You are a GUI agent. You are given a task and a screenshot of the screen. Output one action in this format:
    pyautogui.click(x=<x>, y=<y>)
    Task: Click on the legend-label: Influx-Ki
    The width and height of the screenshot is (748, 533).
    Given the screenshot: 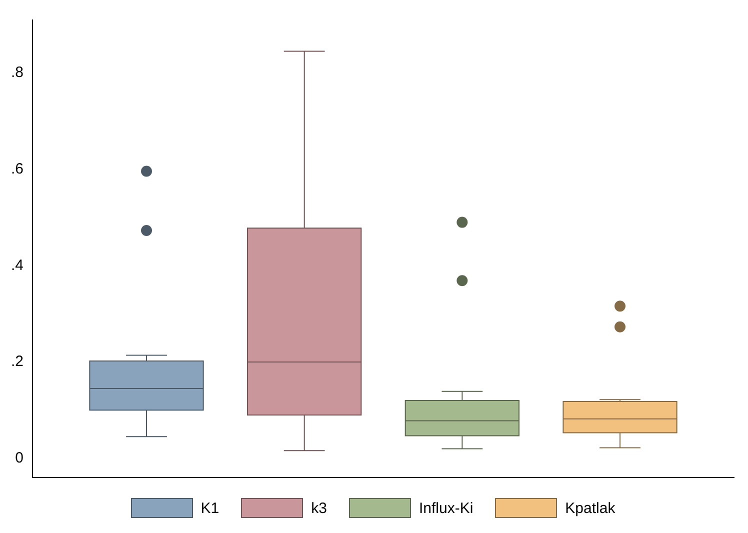 What is the action you would take?
    pyautogui.click(x=446, y=508)
    